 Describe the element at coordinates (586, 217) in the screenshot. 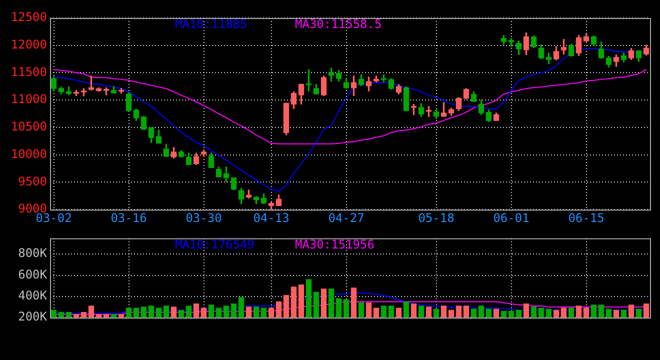

I see `x-tick-label: 06-15` at that location.